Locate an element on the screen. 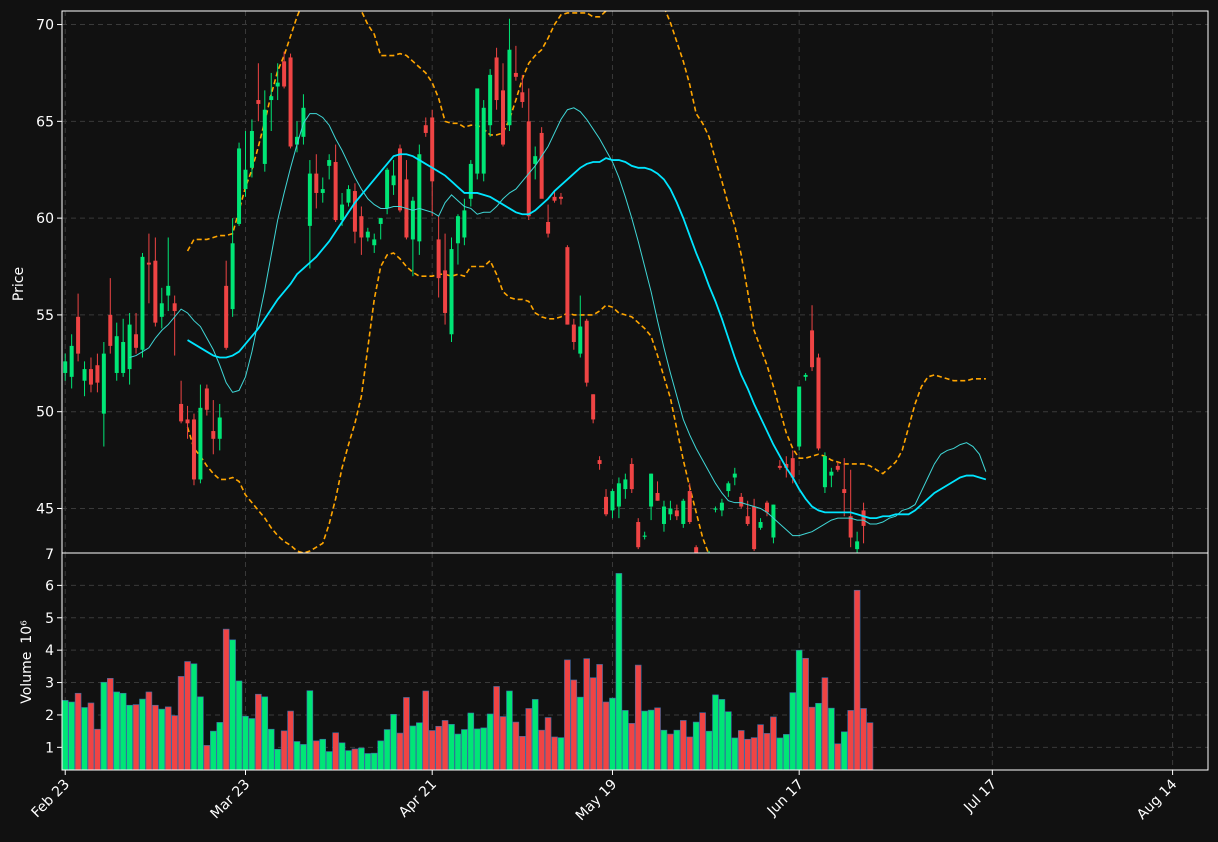  price-tick-label: 50 is located at coordinates (45, 413).